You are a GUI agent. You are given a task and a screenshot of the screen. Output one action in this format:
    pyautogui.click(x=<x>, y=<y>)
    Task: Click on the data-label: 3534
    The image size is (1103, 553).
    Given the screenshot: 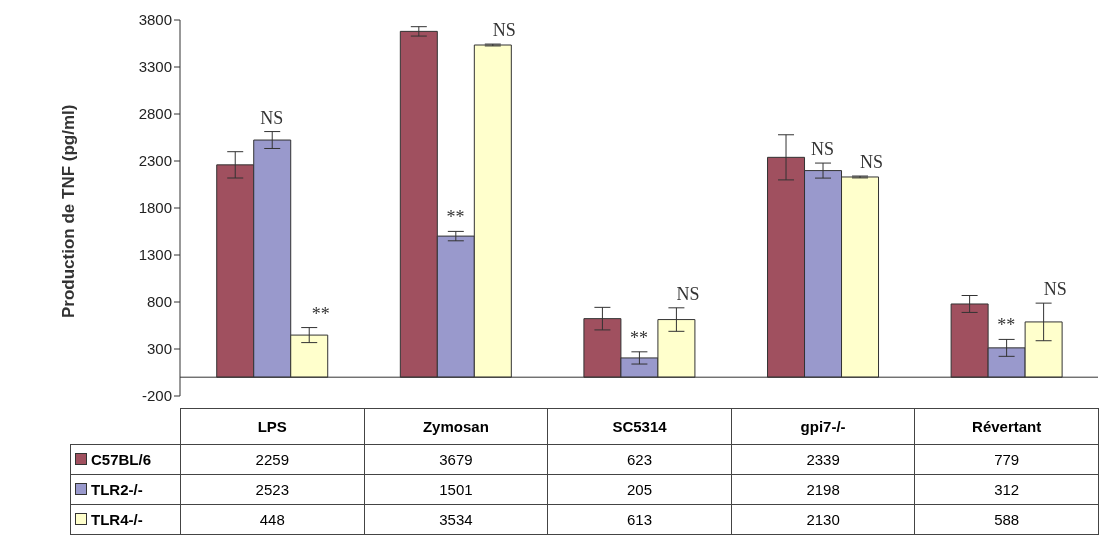 What is the action you would take?
    pyautogui.click(x=456, y=519)
    